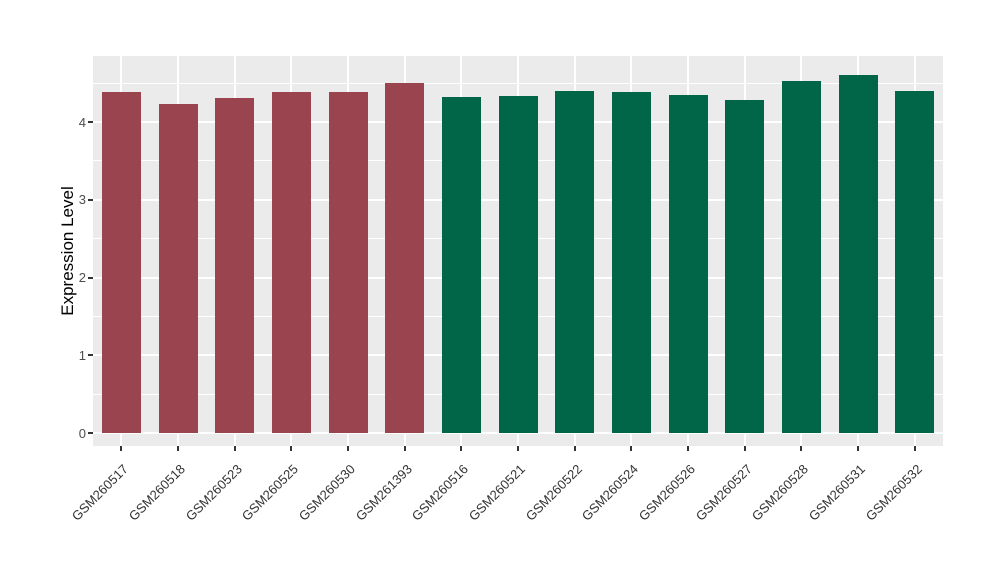 The height and width of the screenshot is (580, 1000). Describe the element at coordinates (610, 492) in the screenshot. I see `x-tick-label-GSM260524: GSM260524` at that location.